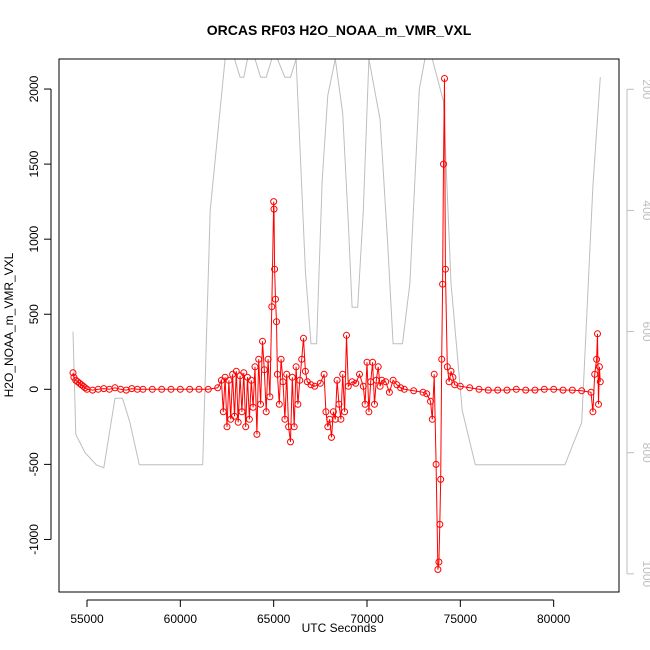 The width and height of the screenshot is (650, 650). Describe the element at coordinates (339, 628) in the screenshot. I see `x-axis-label: UTC Seconds` at that location.